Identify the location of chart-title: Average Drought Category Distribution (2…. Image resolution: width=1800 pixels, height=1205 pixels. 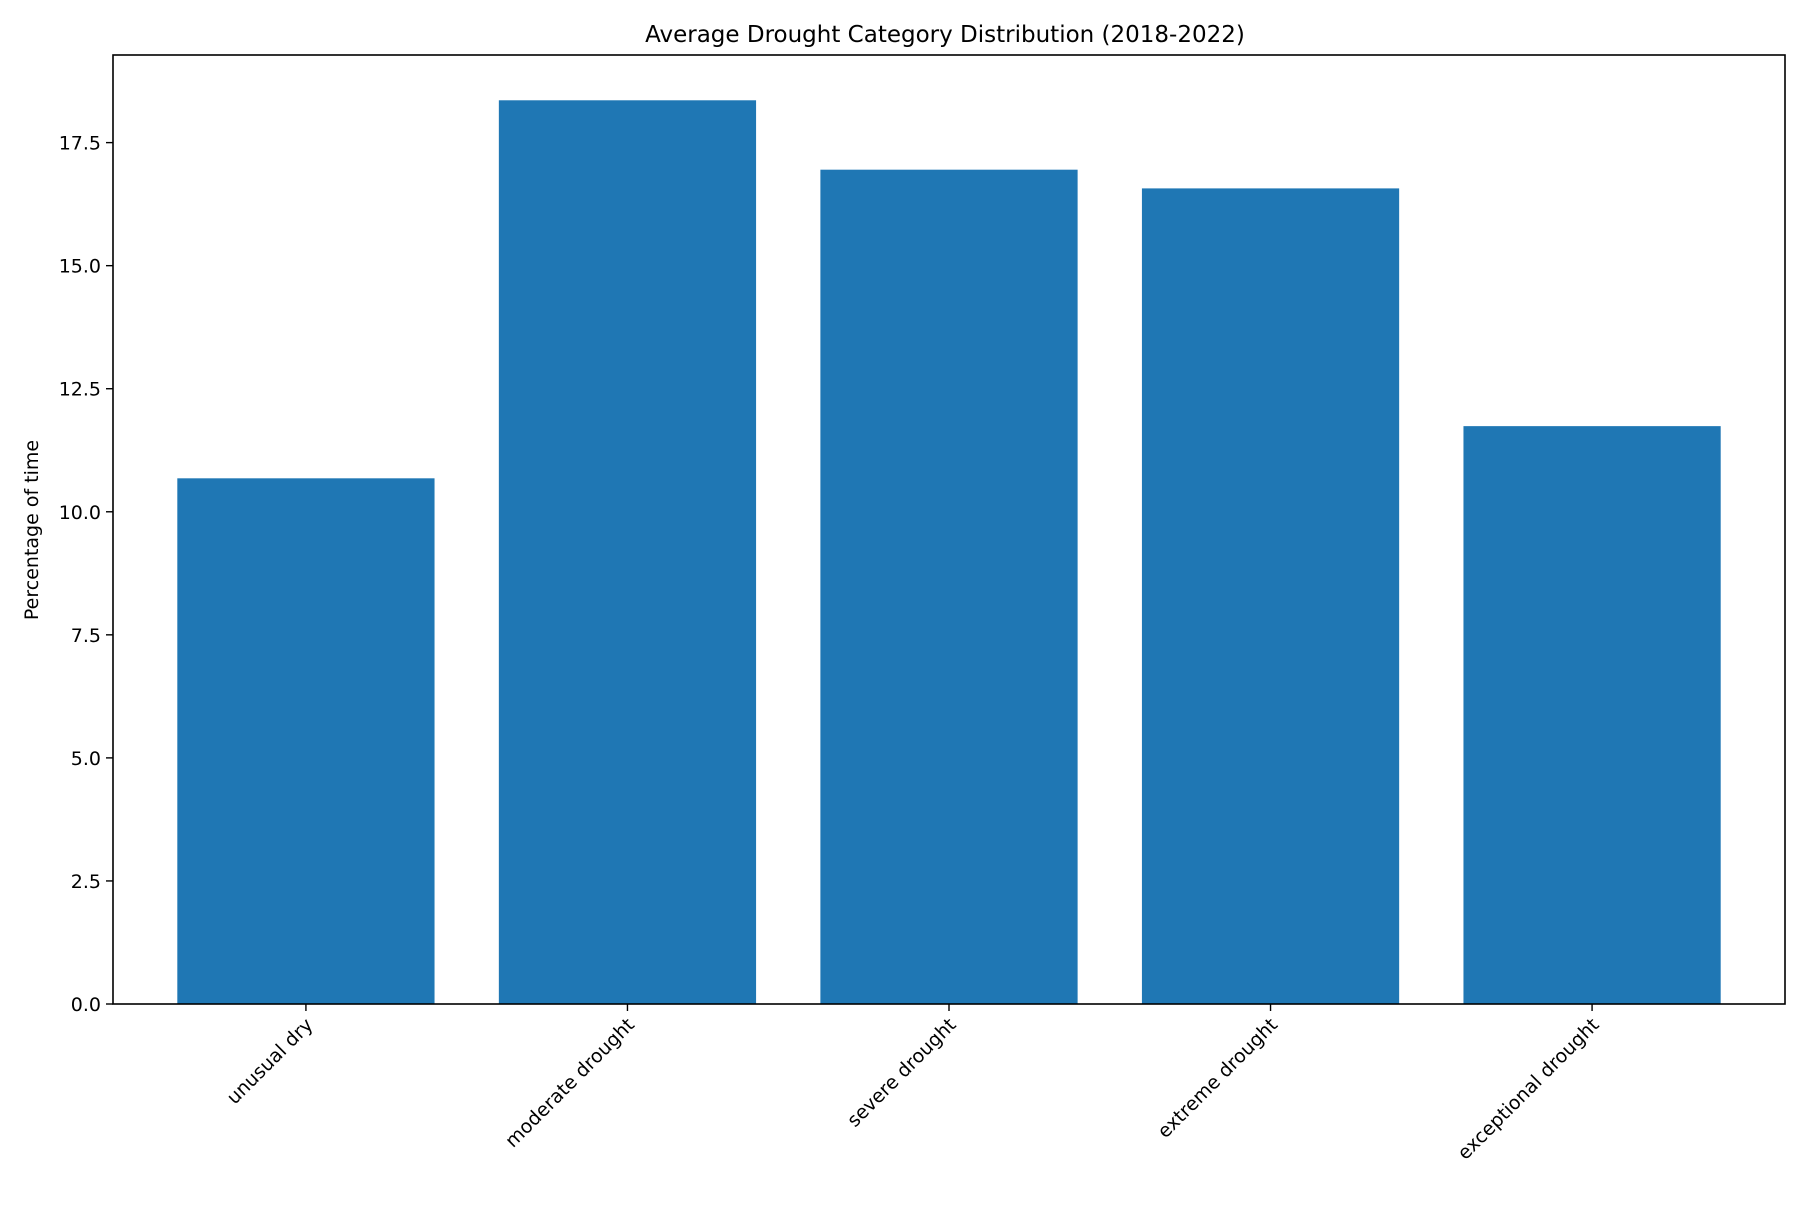
(945, 35).